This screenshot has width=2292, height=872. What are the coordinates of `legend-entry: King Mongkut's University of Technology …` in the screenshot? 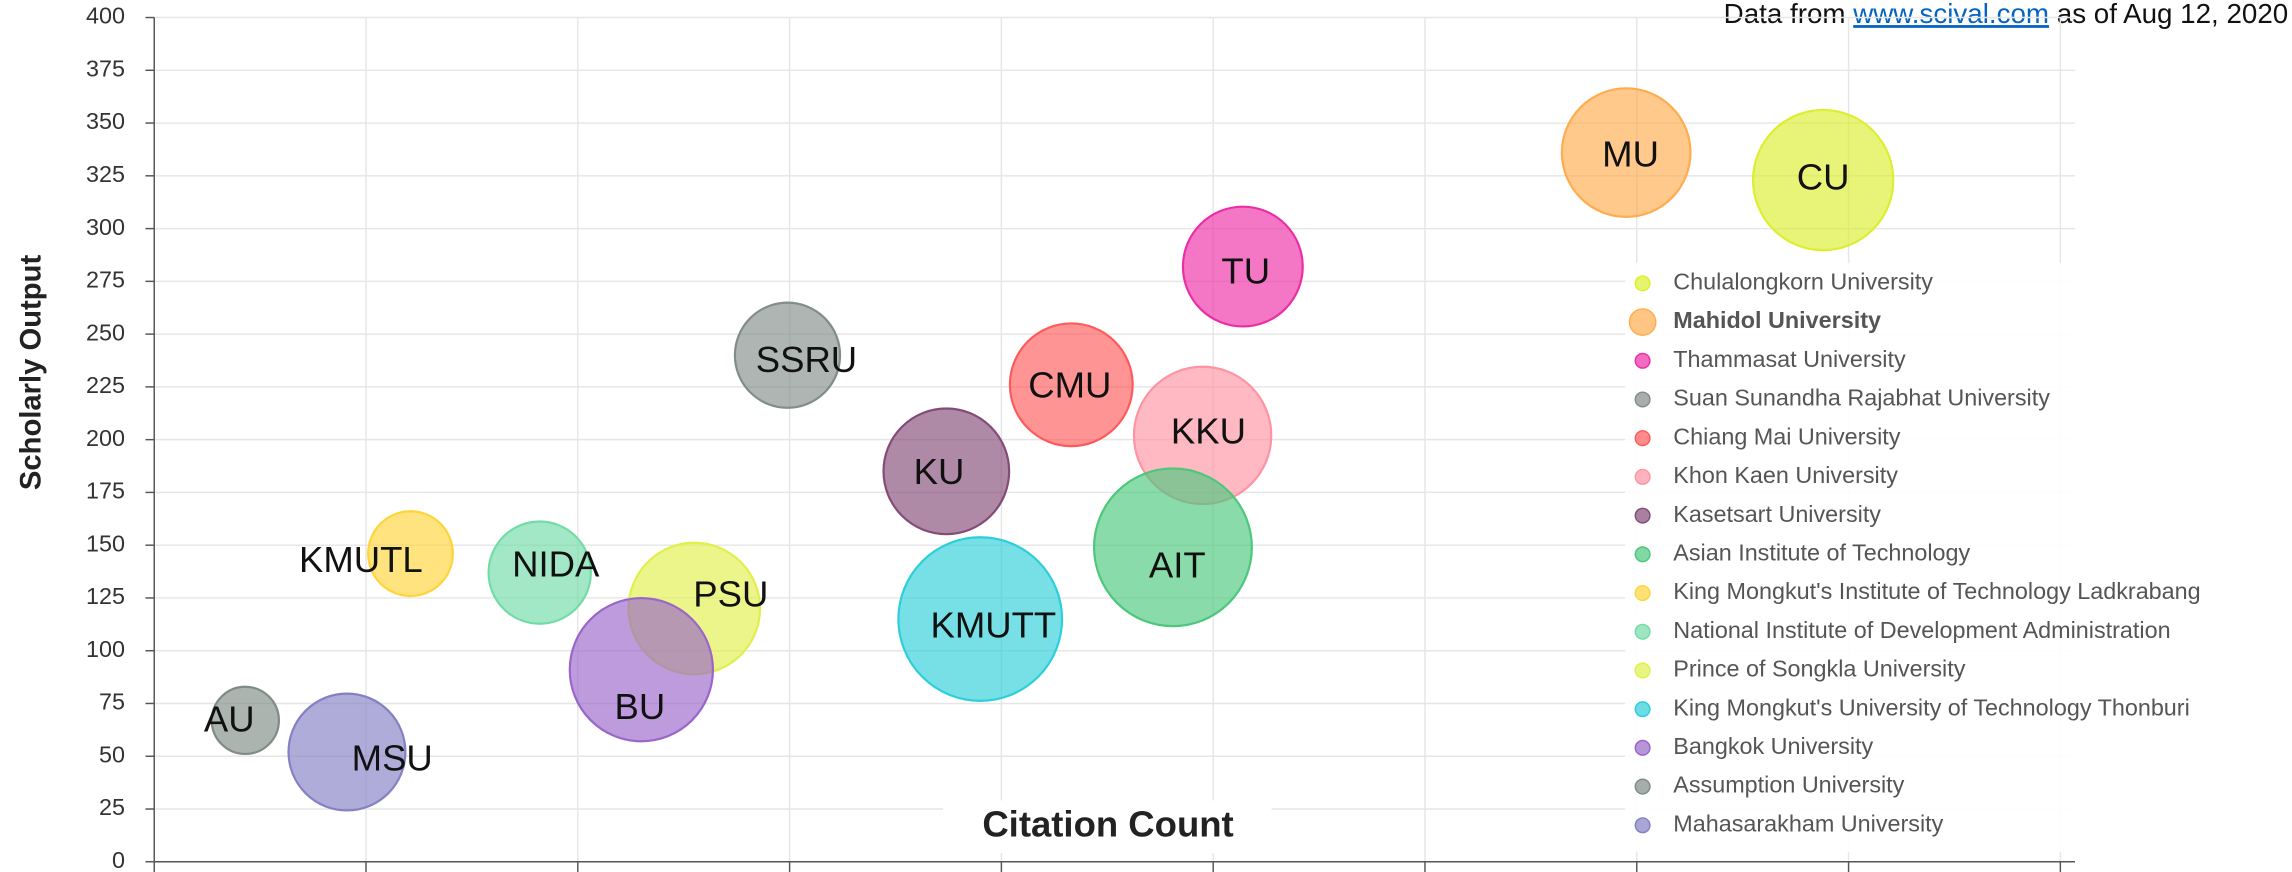 It's located at (1931, 707).